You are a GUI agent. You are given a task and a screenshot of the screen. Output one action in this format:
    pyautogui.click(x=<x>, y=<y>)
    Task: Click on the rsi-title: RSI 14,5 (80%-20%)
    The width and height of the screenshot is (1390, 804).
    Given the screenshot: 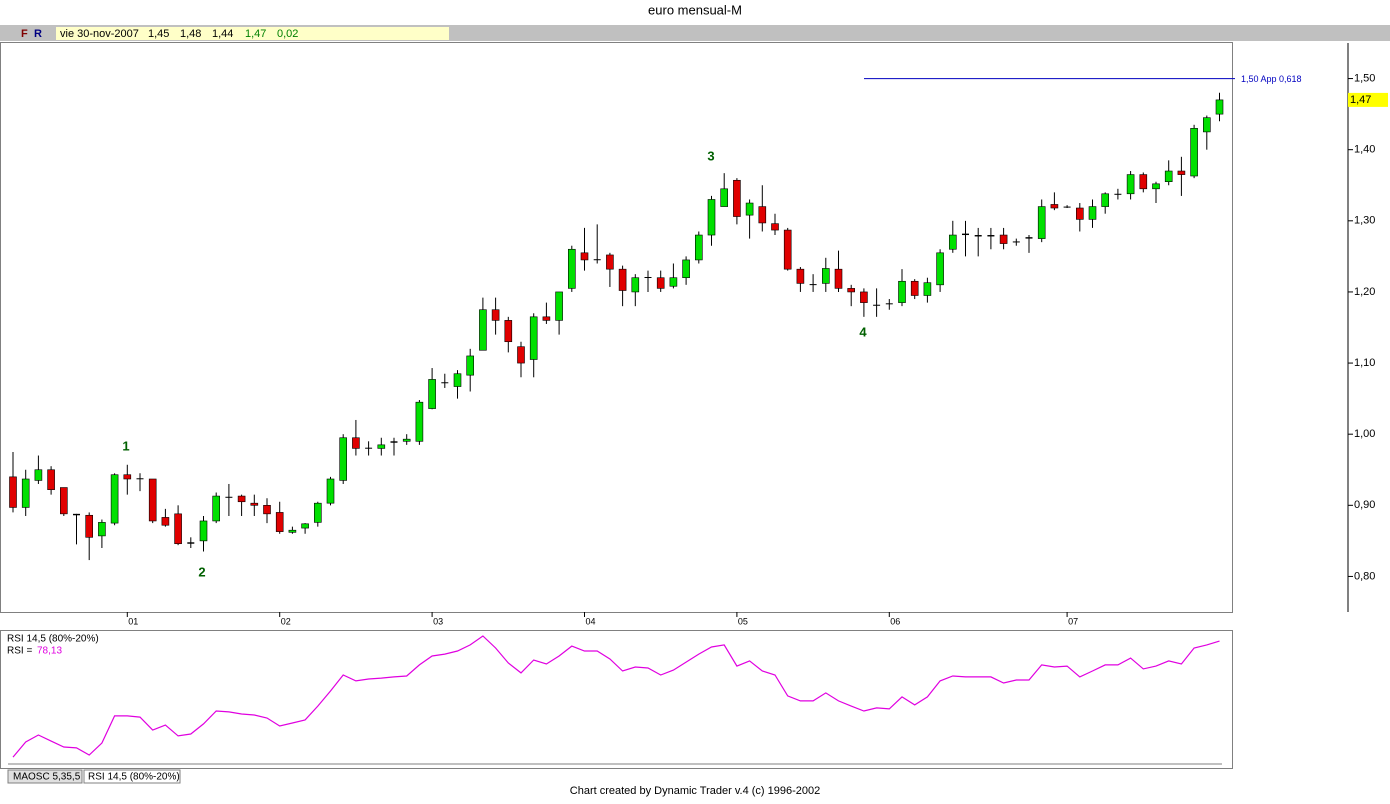 What is the action you would take?
    pyautogui.click(x=53, y=639)
    